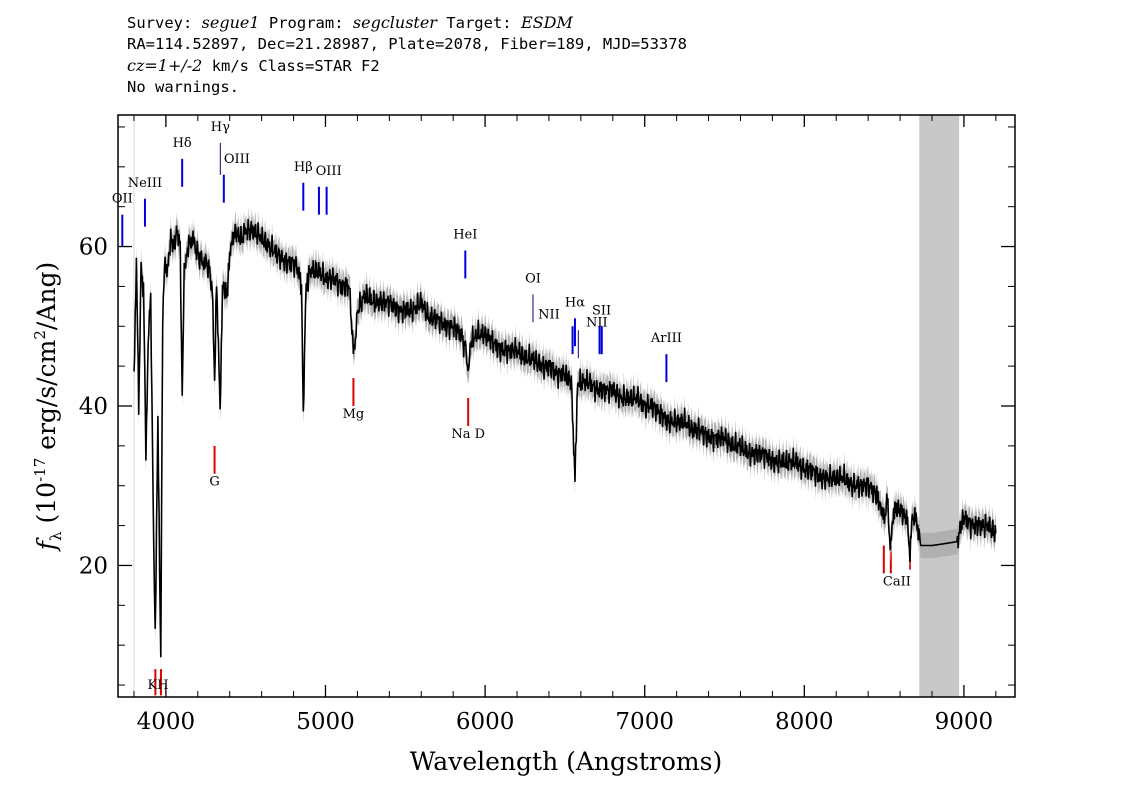  I want to click on header-line-redshift: cz=1+/-2 km/s Class=STAR F2, so click(407, 66).